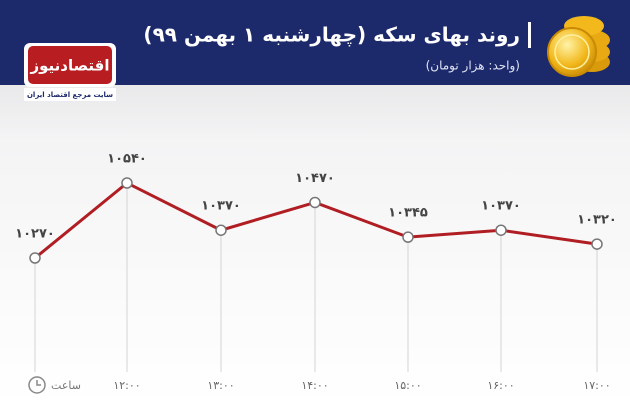  Describe the element at coordinates (500, 385) in the screenshot. I see `x-tick-label: ۱۶:۰۰` at that location.